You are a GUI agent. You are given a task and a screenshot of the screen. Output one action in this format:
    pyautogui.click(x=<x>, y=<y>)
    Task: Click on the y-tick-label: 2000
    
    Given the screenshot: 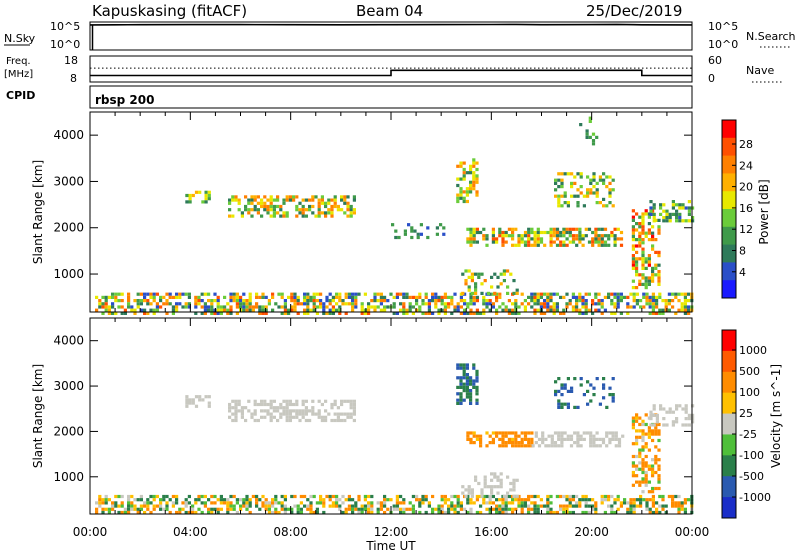 What is the action you would take?
    pyautogui.click(x=68, y=431)
    